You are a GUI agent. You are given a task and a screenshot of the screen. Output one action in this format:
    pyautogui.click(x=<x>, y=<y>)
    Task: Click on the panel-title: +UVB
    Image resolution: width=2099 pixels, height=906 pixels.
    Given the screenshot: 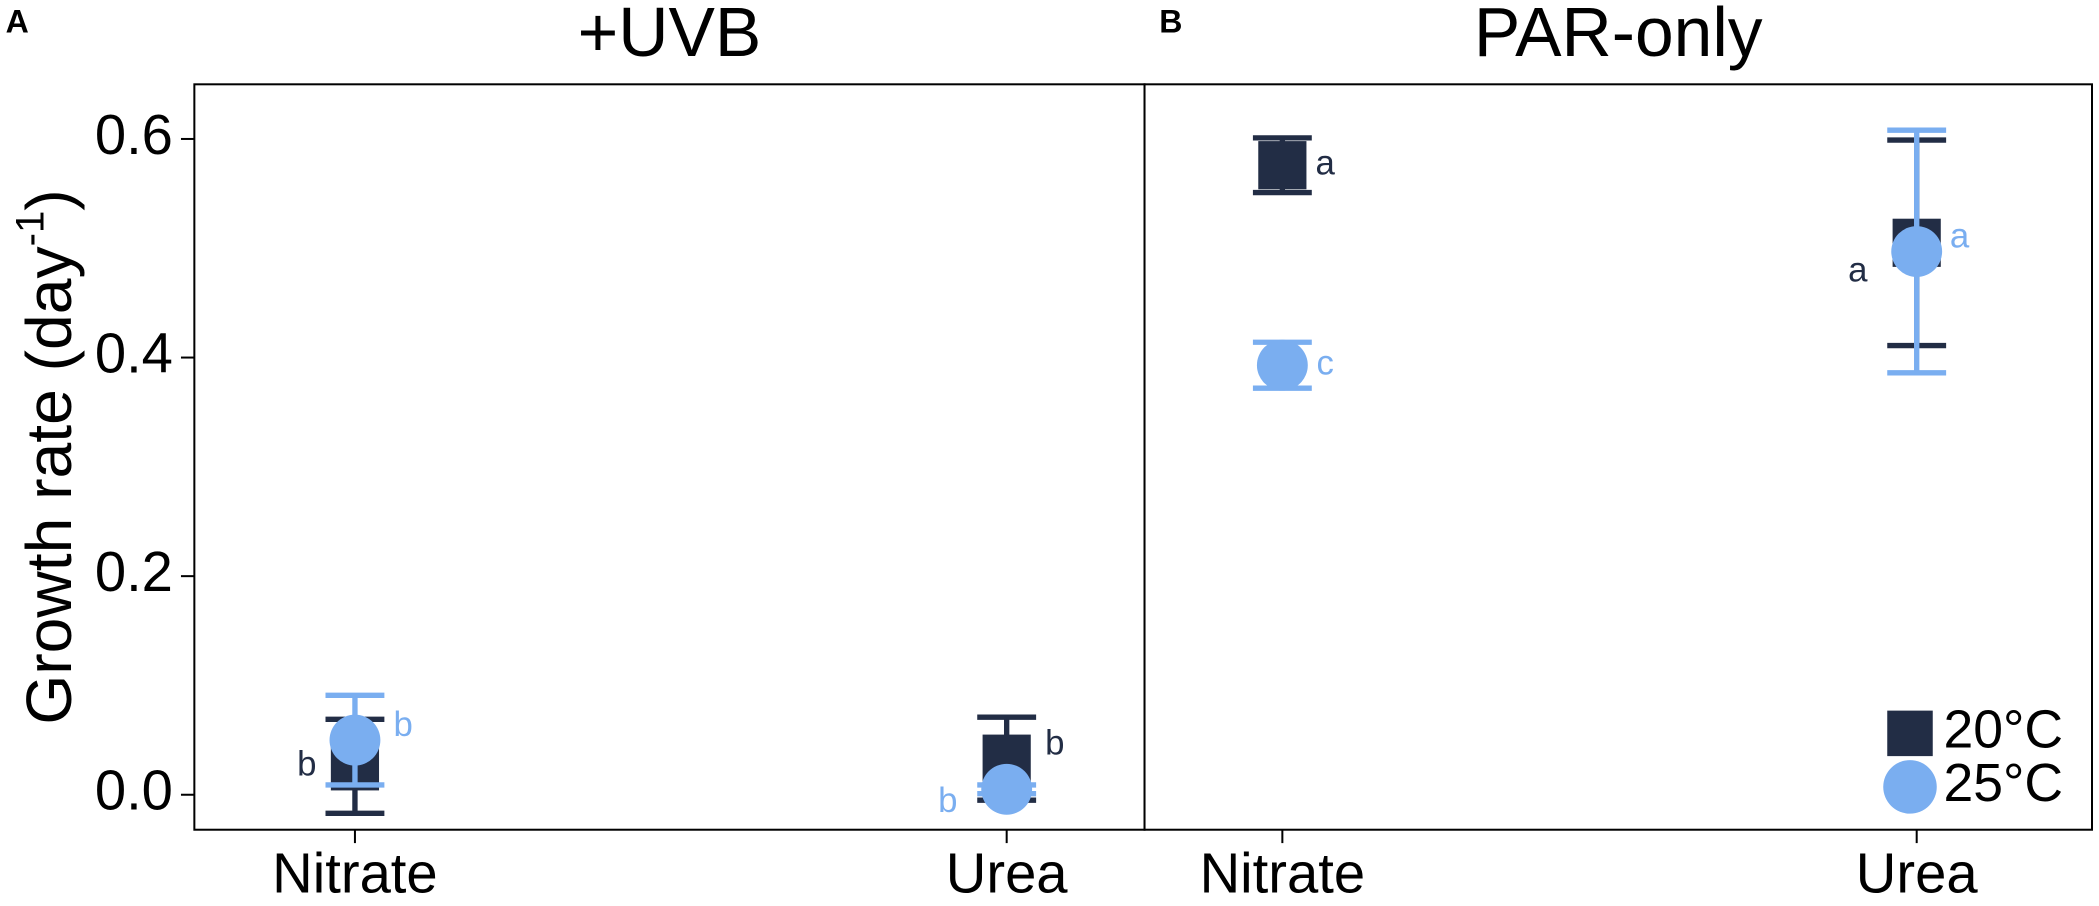 What is the action you would take?
    pyautogui.click(x=670, y=35)
    